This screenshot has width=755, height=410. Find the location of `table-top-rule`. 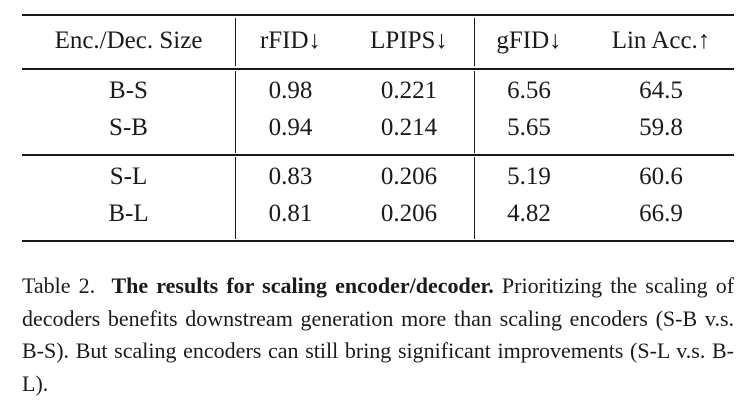

table-top-rule is located at coordinates (378, 15).